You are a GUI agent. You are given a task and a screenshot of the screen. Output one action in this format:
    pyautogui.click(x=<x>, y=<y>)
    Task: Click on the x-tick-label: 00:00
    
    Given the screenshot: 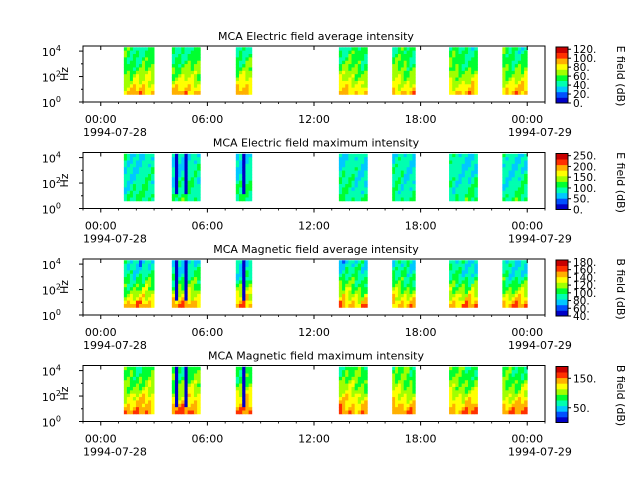 What is the action you would take?
    pyautogui.click(x=527, y=332)
    